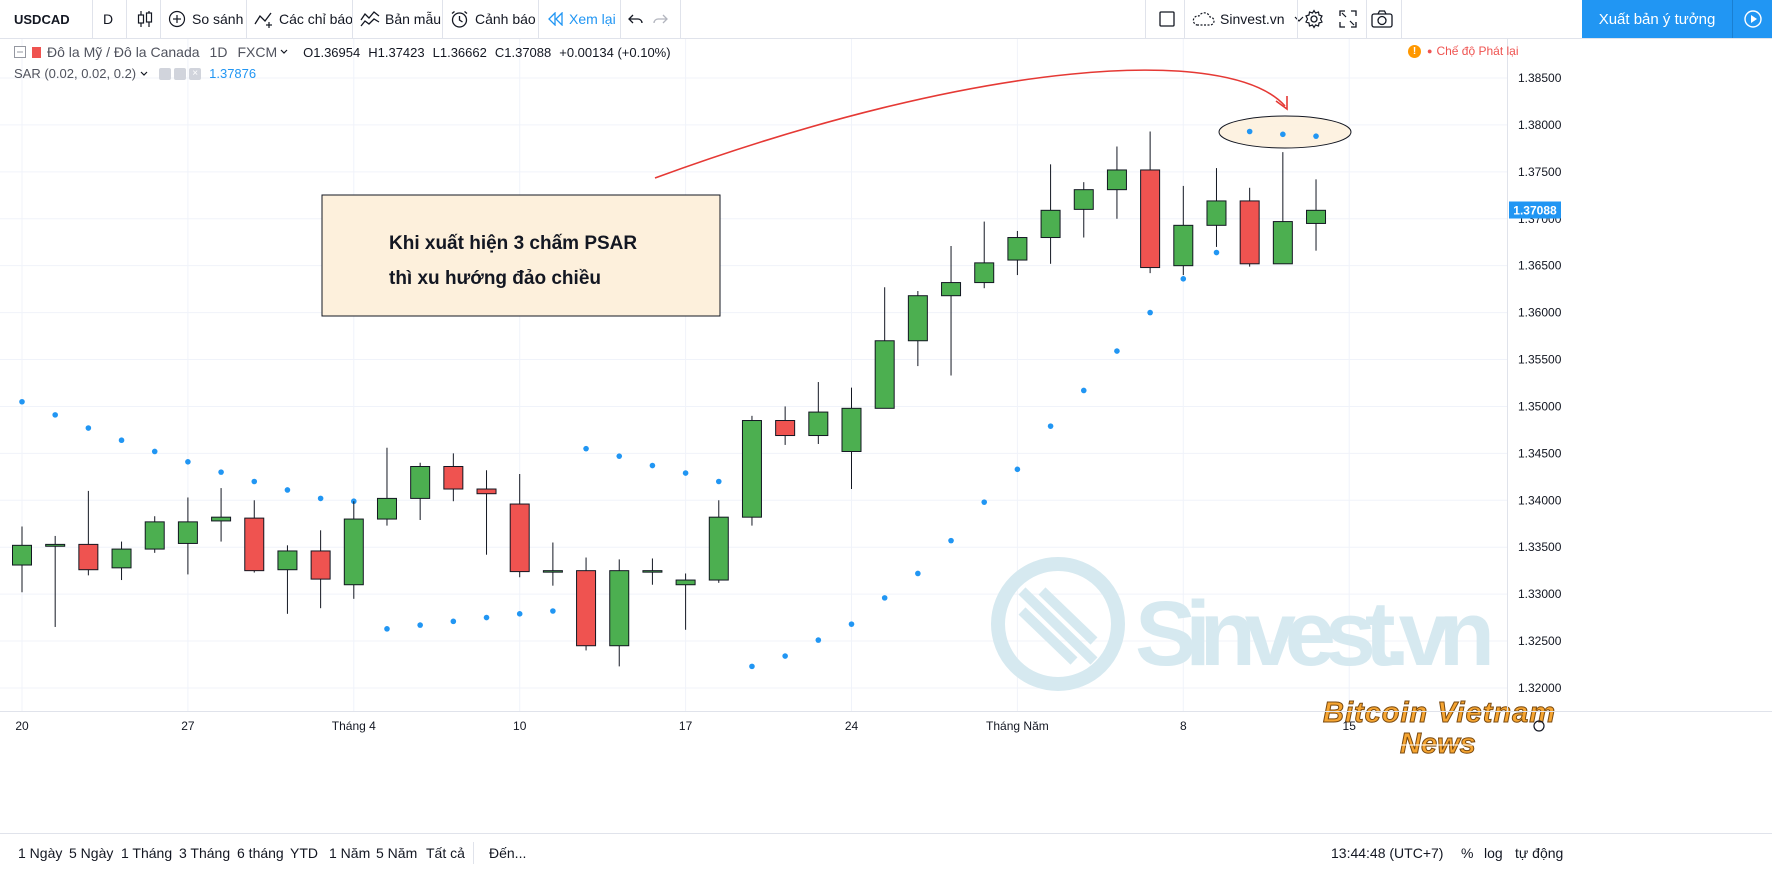 The image size is (1772, 872). Describe the element at coordinates (1167, 19) in the screenshot. I see `layout-button` at that location.